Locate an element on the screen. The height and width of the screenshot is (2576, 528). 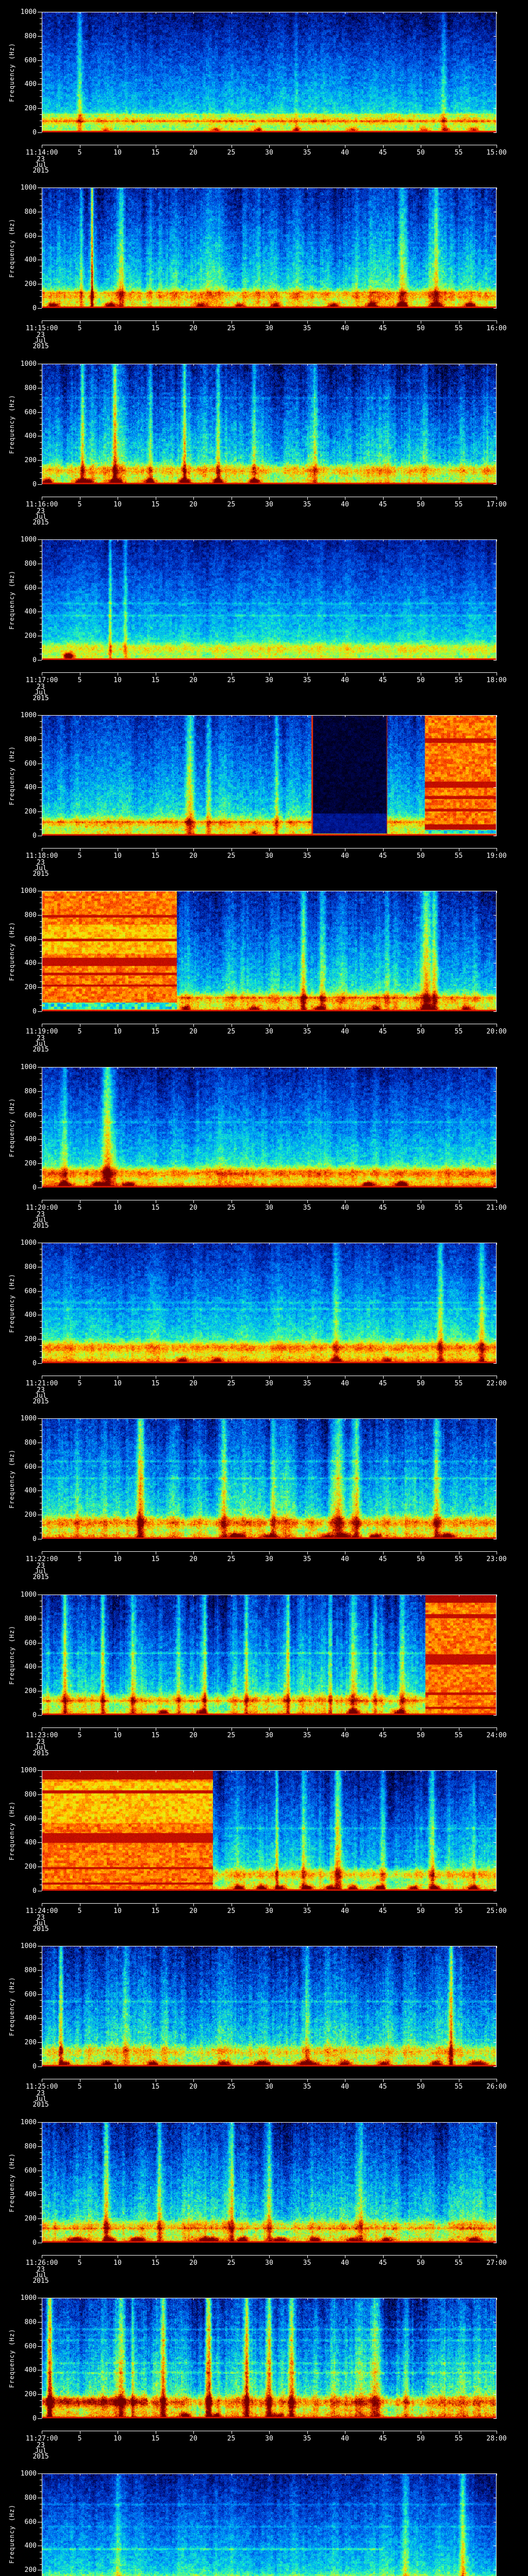
time-tick-label: 50 is located at coordinates (421, 1735).